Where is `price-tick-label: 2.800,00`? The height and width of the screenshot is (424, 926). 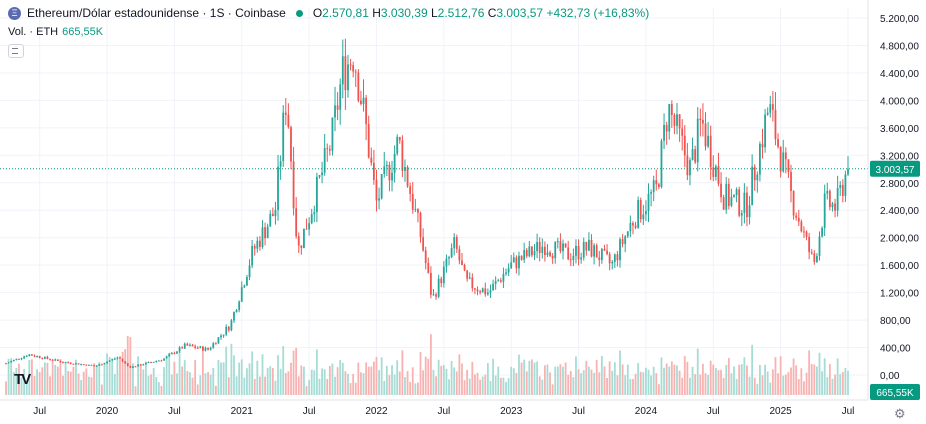 price-tick-label: 2.800,00 is located at coordinates (899, 184).